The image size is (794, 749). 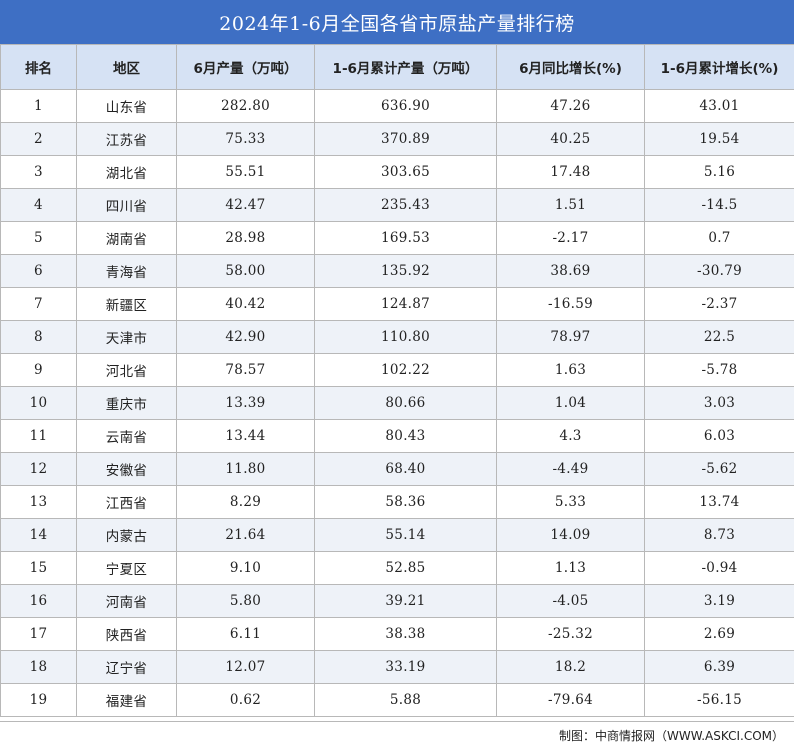 What do you see at coordinates (126, 67) in the screenshot?
I see `column-header-region: 地区` at bounding box center [126, 67].